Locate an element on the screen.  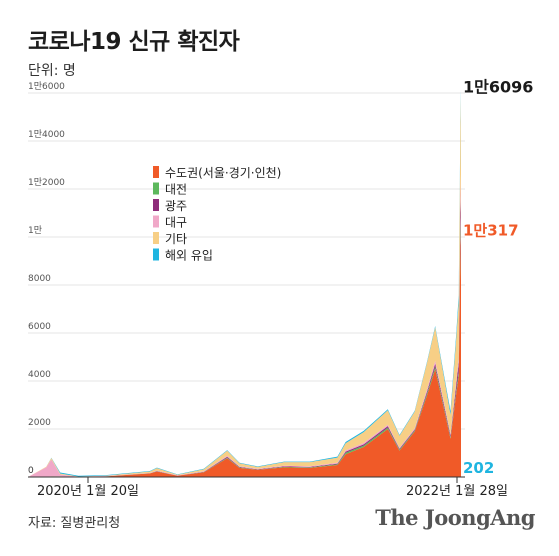
legend-label: 해외 유입 is located at coordinates (189, 256).